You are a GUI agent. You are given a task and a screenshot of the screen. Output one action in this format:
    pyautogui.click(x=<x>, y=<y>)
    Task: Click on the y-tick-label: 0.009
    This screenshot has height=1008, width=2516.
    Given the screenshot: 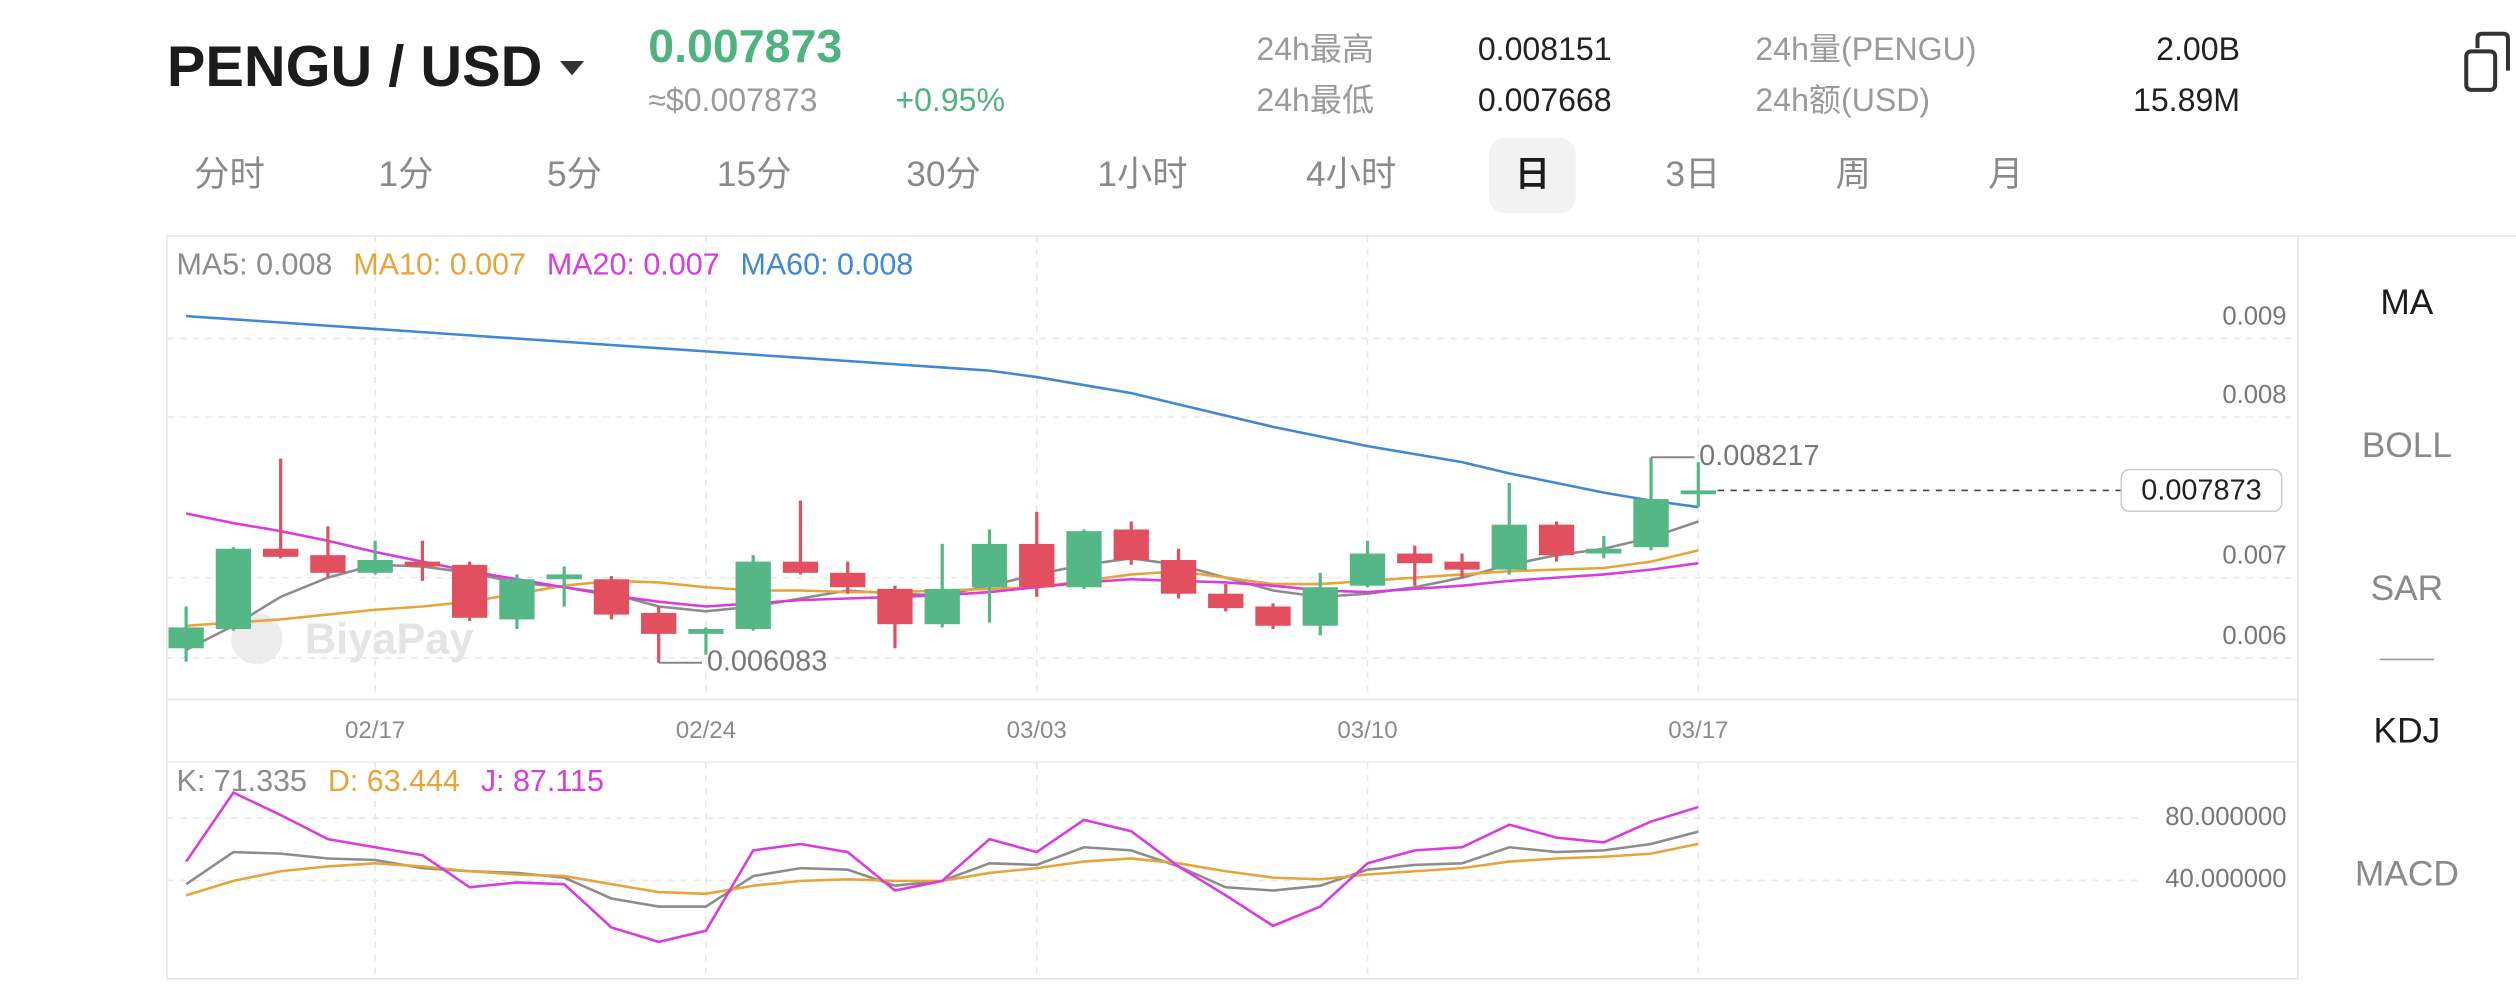 What is the action you would take?
    pyautogui.click(x=2254, y=316)
    